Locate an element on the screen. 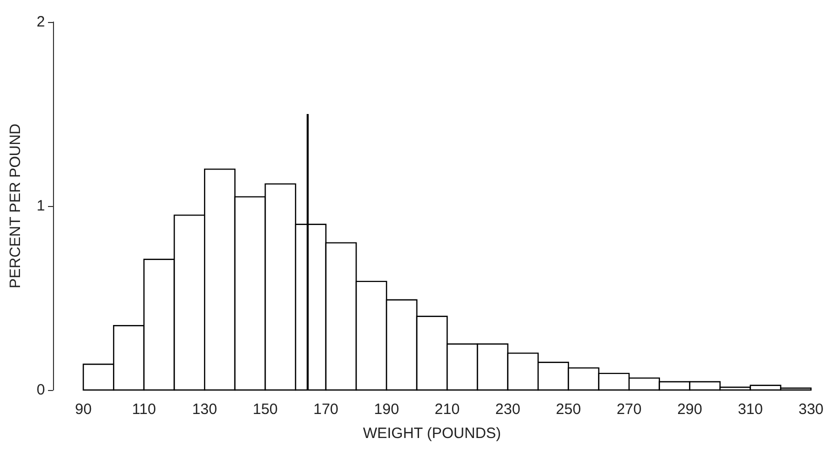 The width and height of the screenshot is (835, 459). x-tick-label: 130 is located at coordinates (205, 409).